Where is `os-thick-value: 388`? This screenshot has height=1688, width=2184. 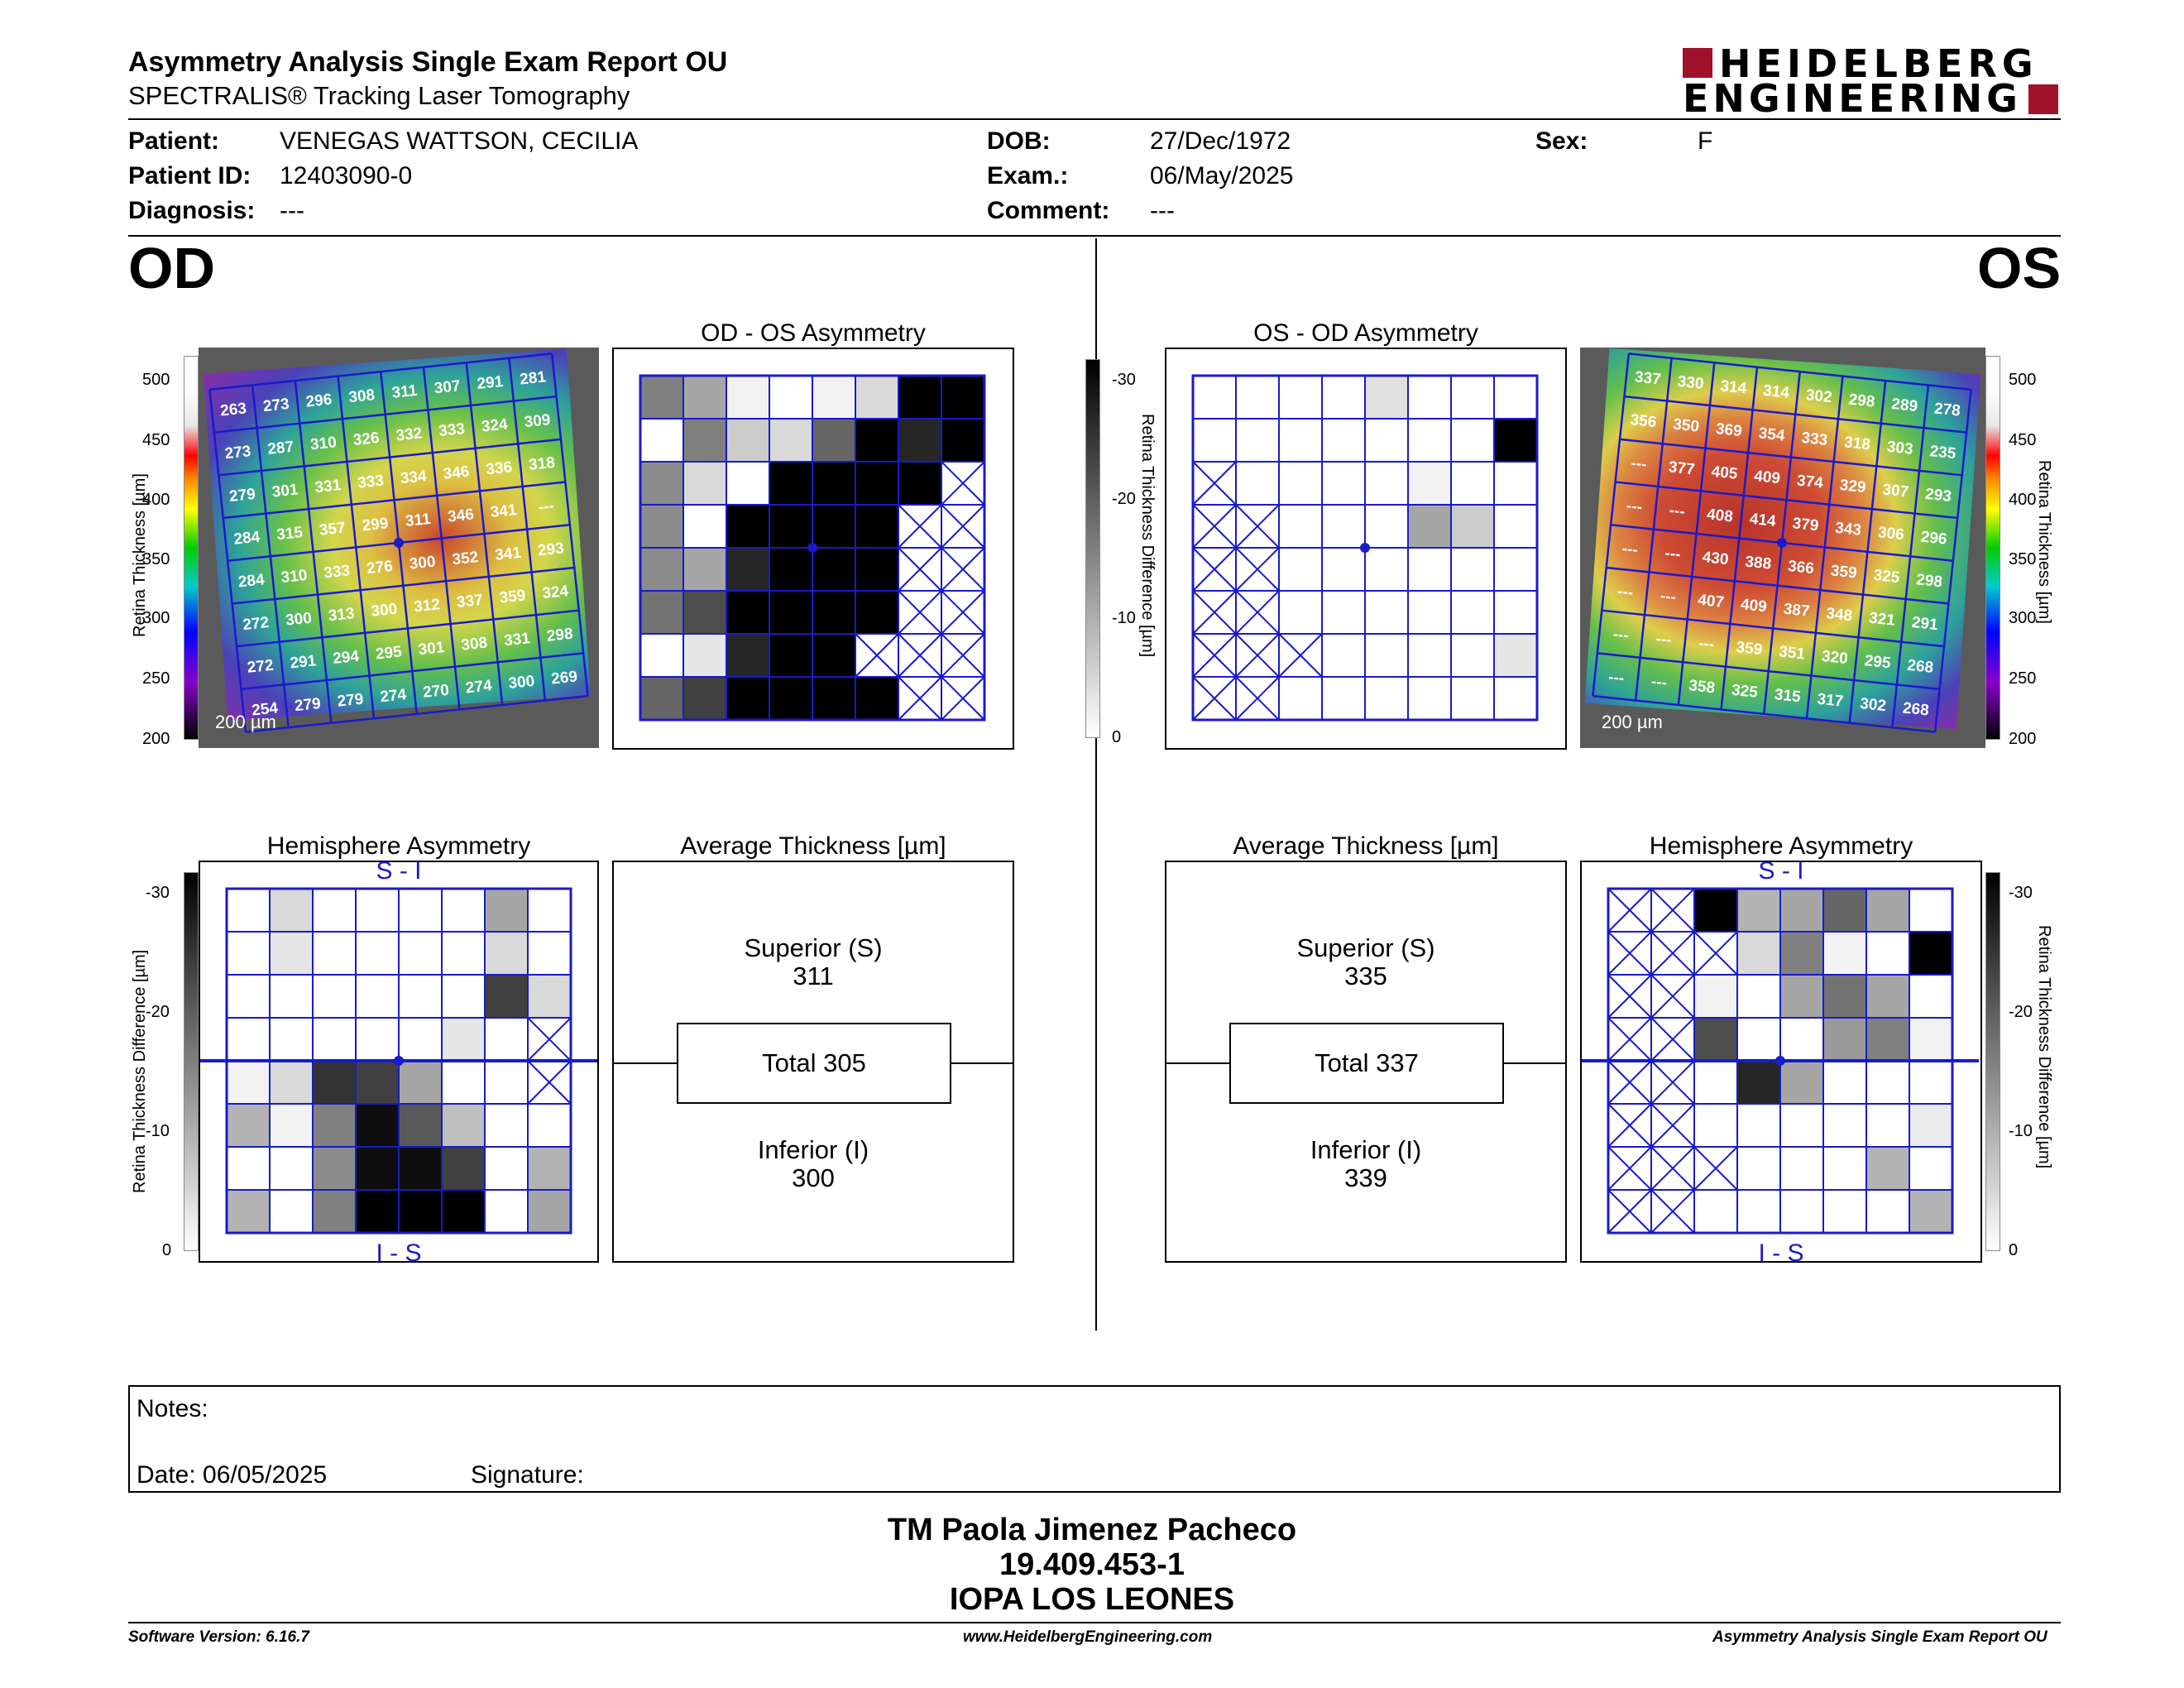
os-thick-value: 388 is located at coordinates (1758, 563).